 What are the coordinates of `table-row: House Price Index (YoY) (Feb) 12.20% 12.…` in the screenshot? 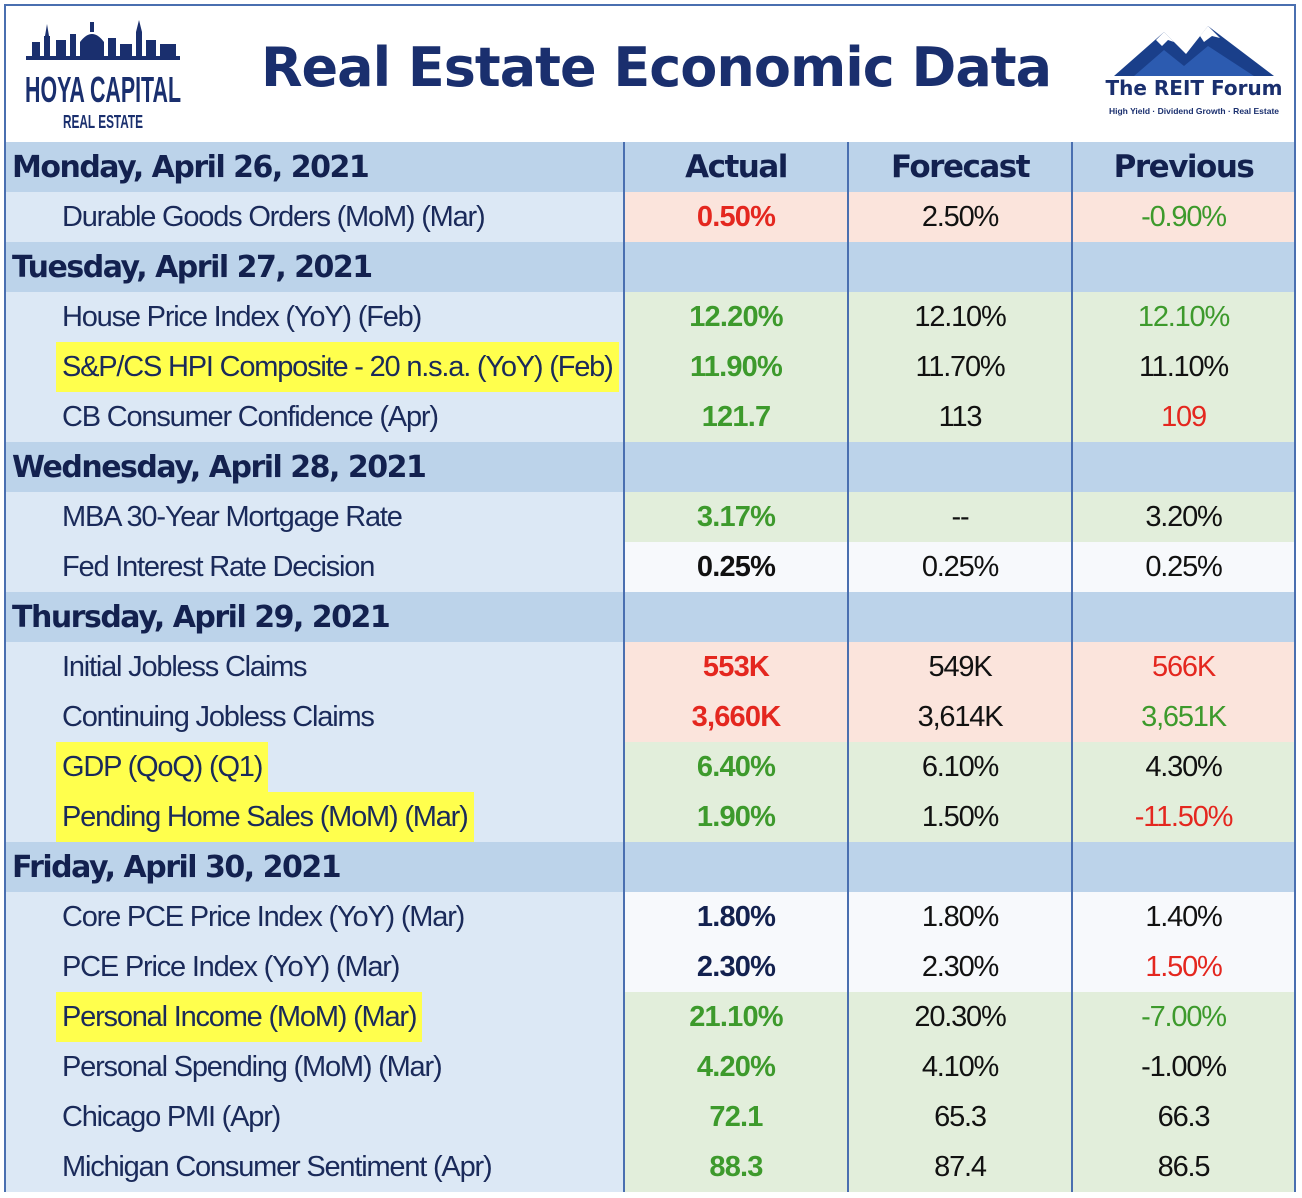 It's located at (650, 317).